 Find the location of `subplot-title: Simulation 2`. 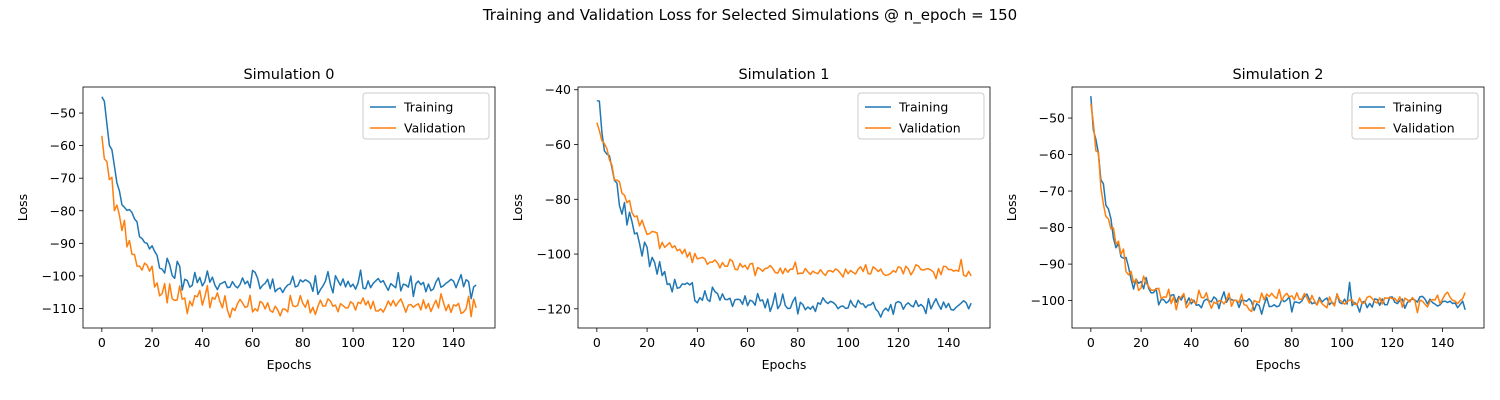

subplot-title: Simulation 2 is located at coordinates (1277, 75).